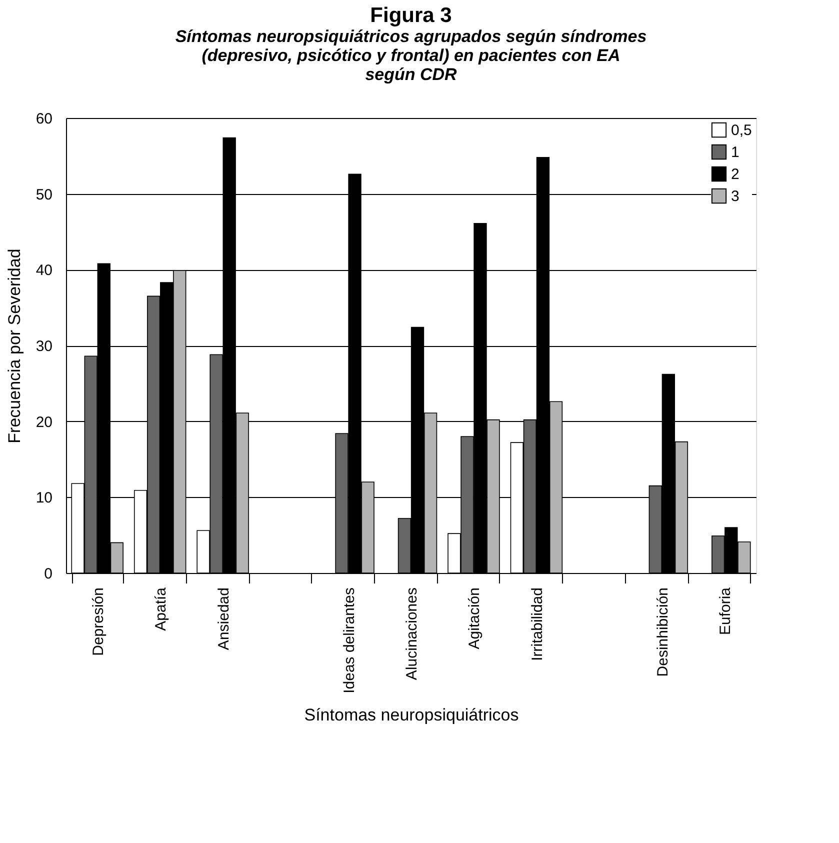 The image size is (839, 843). I want to click on x-tick-label: Euforia, so click(725, 611).